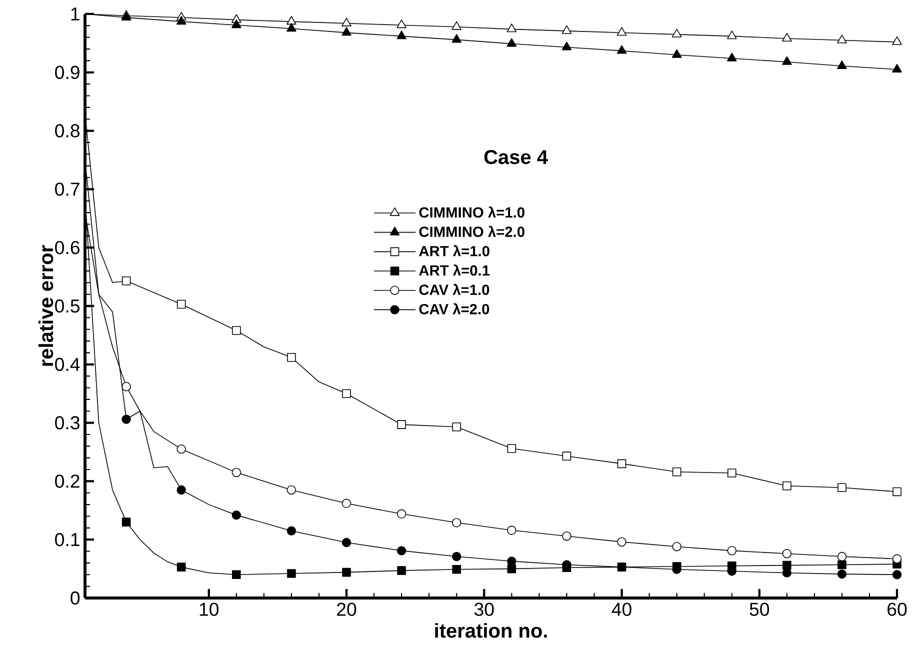 The height and width of the screenshot is (653, 913). Describe the element at coordinates (67, 189) in the screenshot. I see `y-tick-label: 0.7` at that location.